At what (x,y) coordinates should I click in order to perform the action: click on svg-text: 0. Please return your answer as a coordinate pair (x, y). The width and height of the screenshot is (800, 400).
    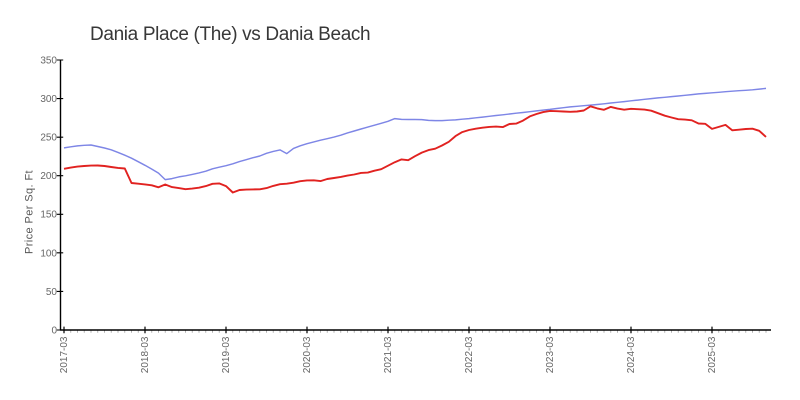
    Looking at the image, I should click on (54, 330).